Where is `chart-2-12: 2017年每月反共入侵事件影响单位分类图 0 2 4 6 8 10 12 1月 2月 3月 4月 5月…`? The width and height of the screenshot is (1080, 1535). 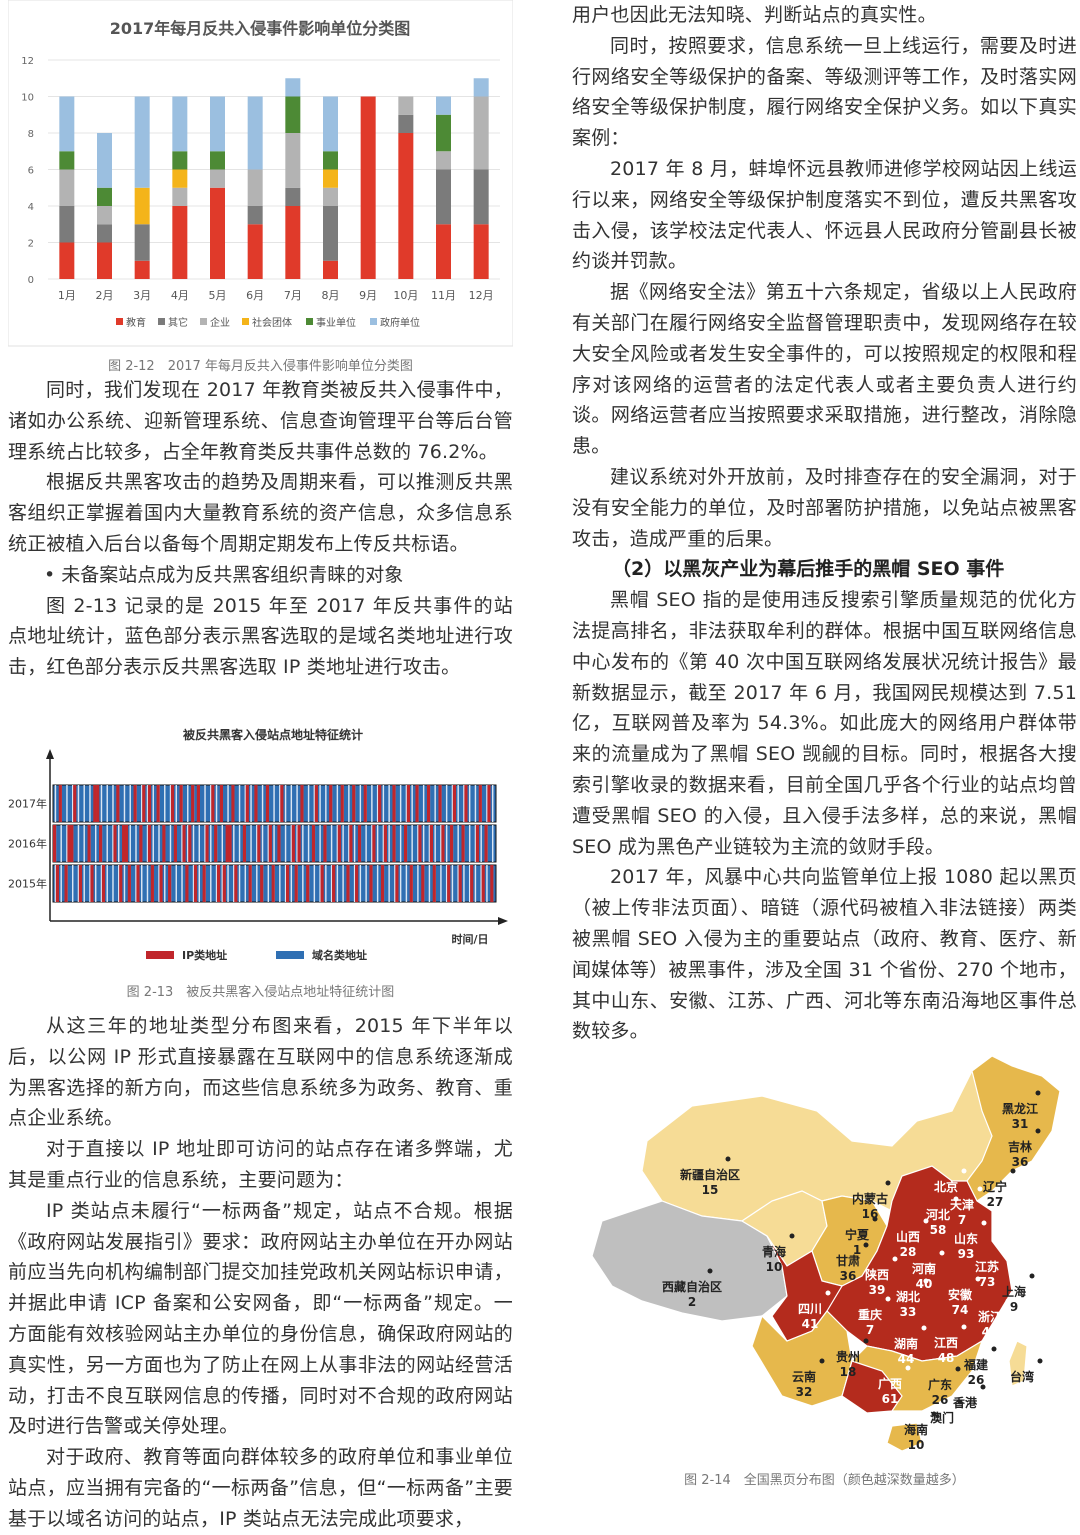
chart-2-12: 2017年每月反共入侵事件影响单位分类图 0 2 4 6 8 10 12 1月 2月 3月 4月 5月… is located at coordinates (260, 187).